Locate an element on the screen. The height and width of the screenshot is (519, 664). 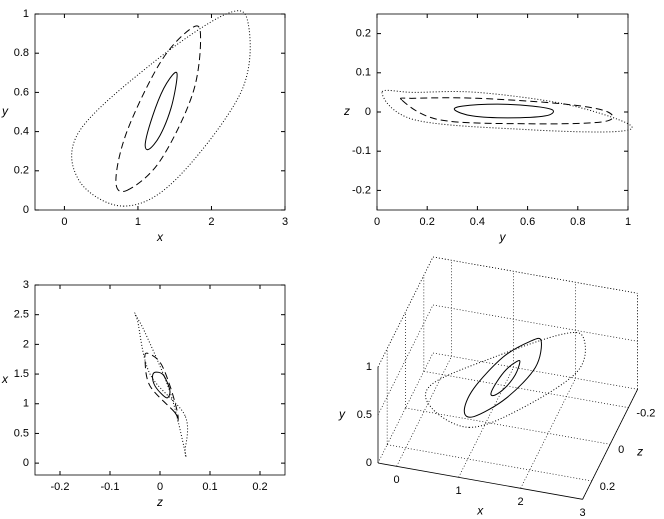
y-axis-label: z is located at coordinates (346, 111).